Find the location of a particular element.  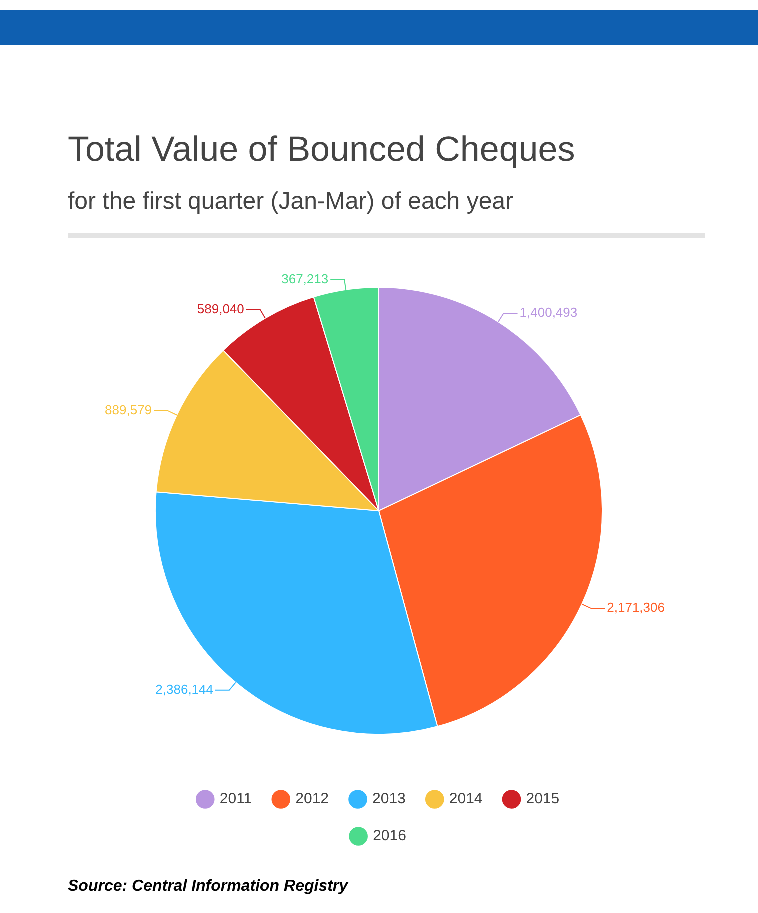

data-label: 889,579 is located at coordinates (128, 410).